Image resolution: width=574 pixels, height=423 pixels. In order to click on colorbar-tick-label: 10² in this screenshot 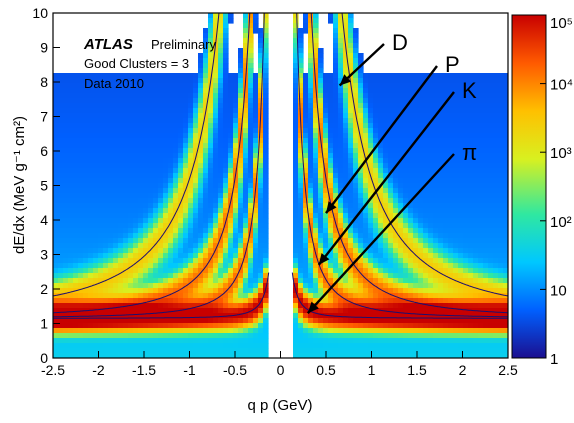, I will do `click(561, 222)`.